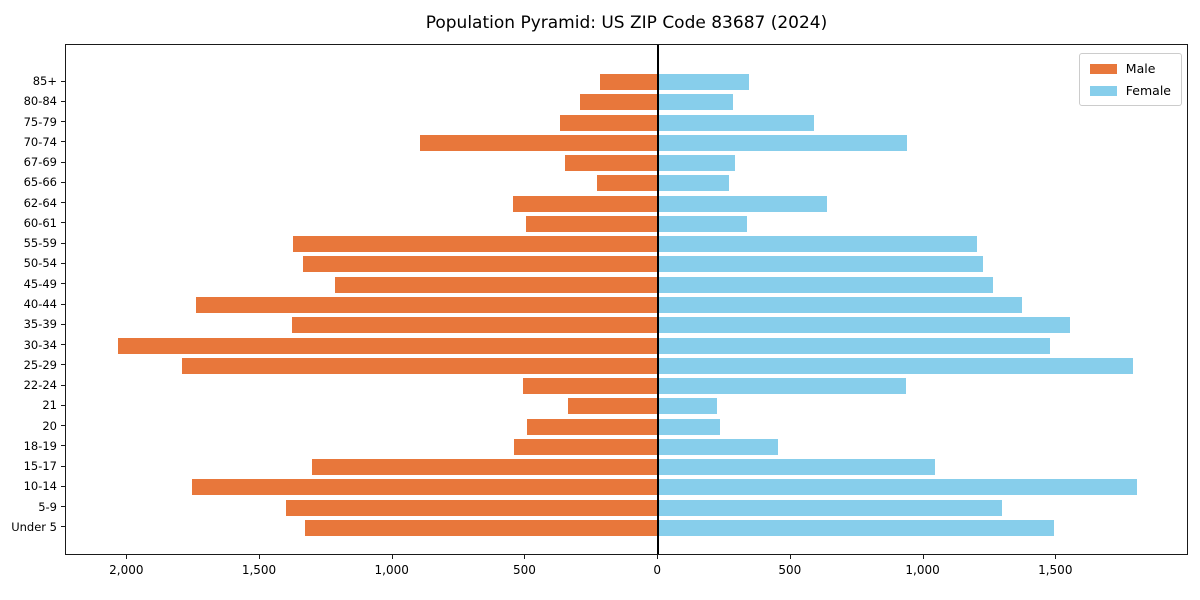 This screenshot has height=600, width=1200. What do you see at coordinates (34, 526) in the screenshot?
I see `y-axis-label-Under 5: Under 5` at bounding box center [34, 526].